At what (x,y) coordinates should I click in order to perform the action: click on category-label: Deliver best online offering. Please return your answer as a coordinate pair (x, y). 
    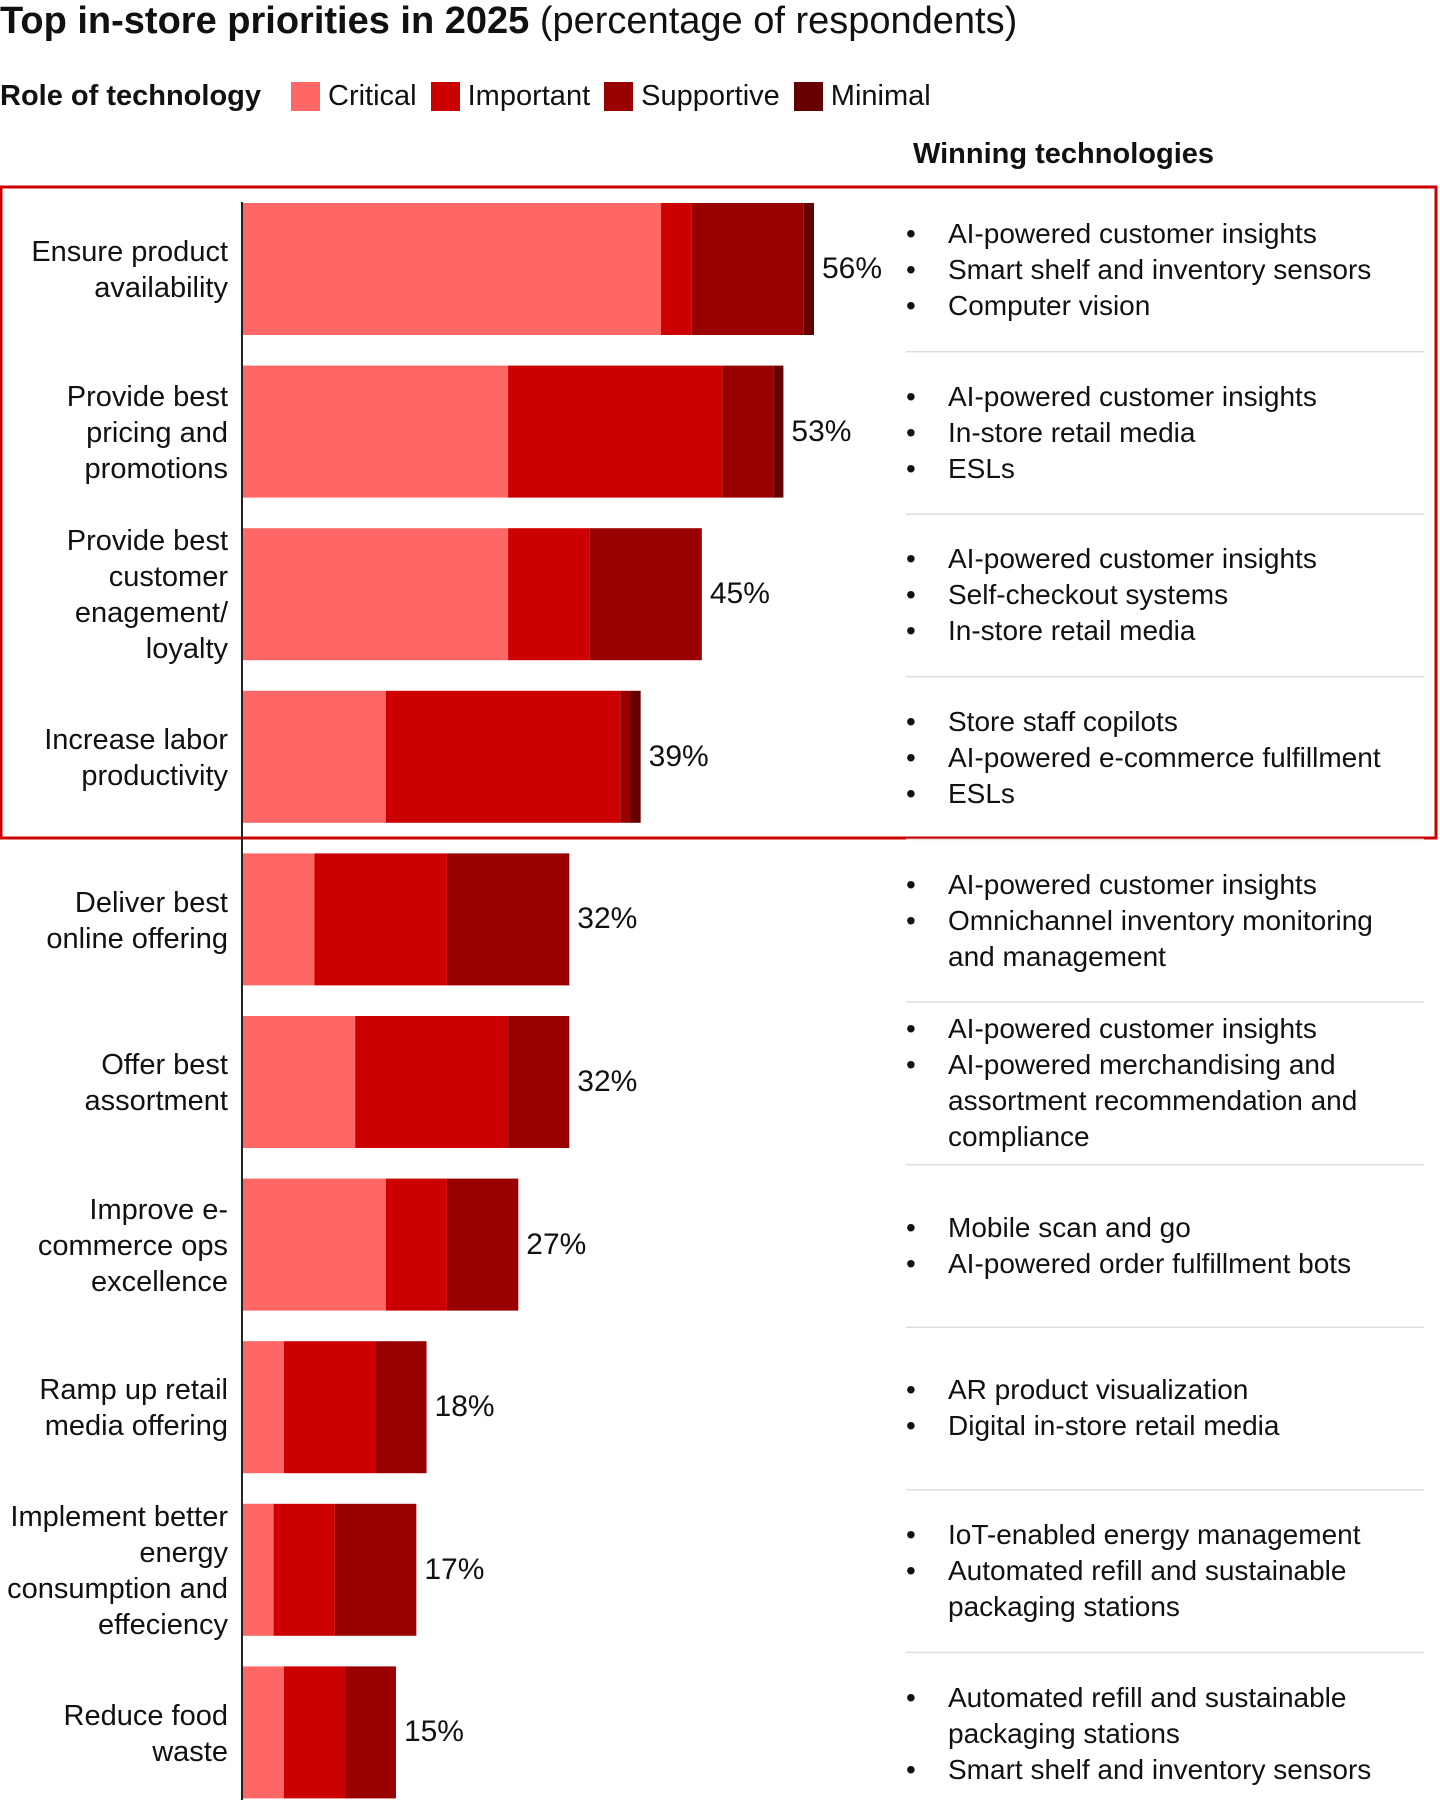
    Looking at the image, I should click on (137, 920).